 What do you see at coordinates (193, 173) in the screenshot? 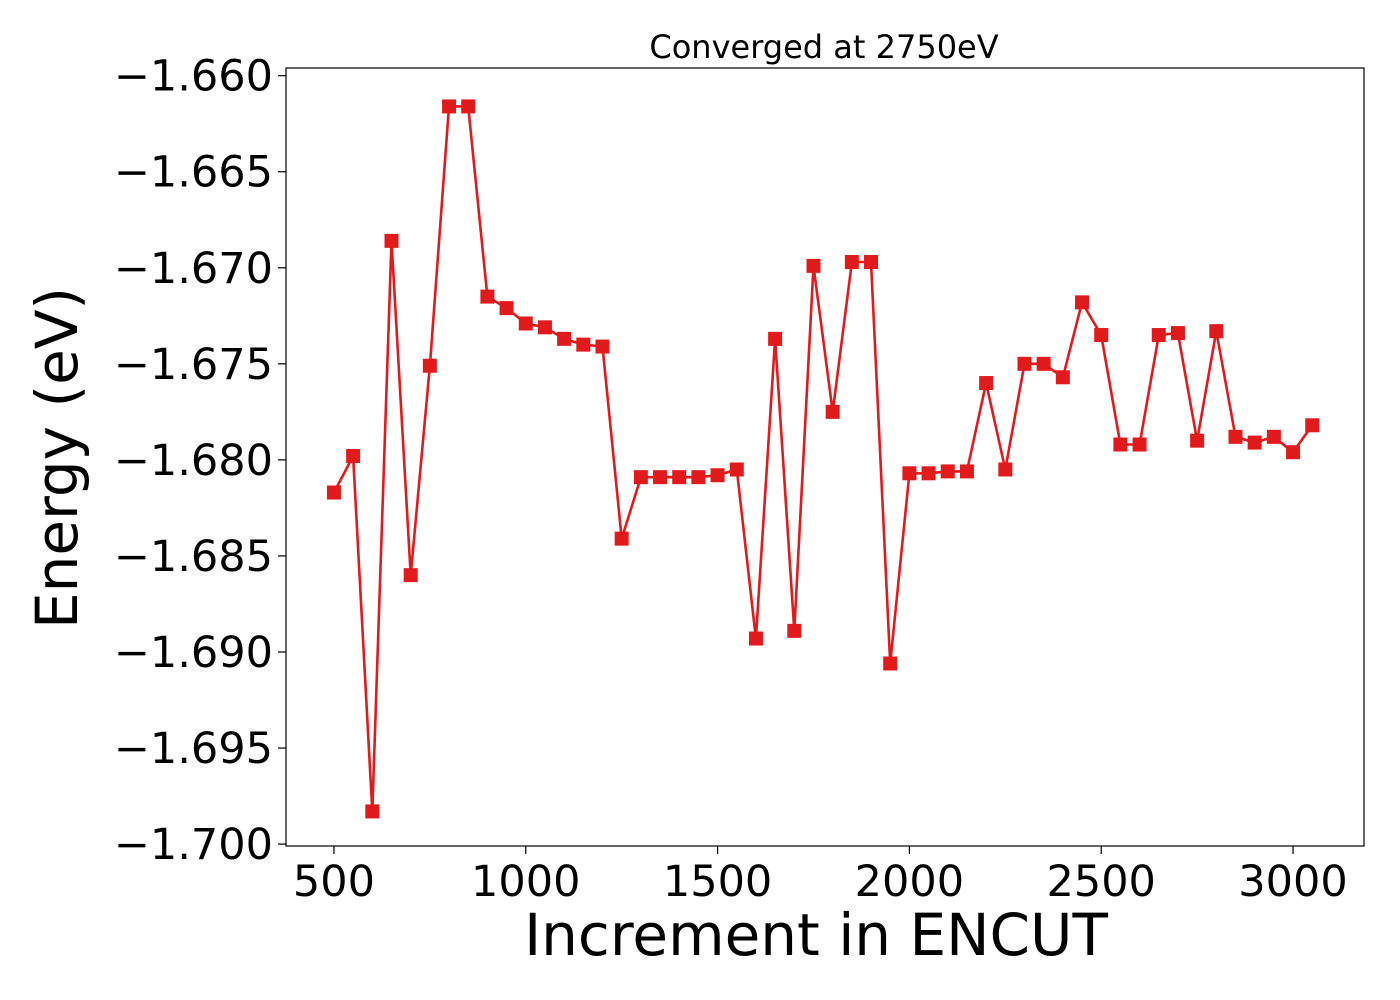
I see `y-tick-label: −1.665` at bounding box center [193, 173].